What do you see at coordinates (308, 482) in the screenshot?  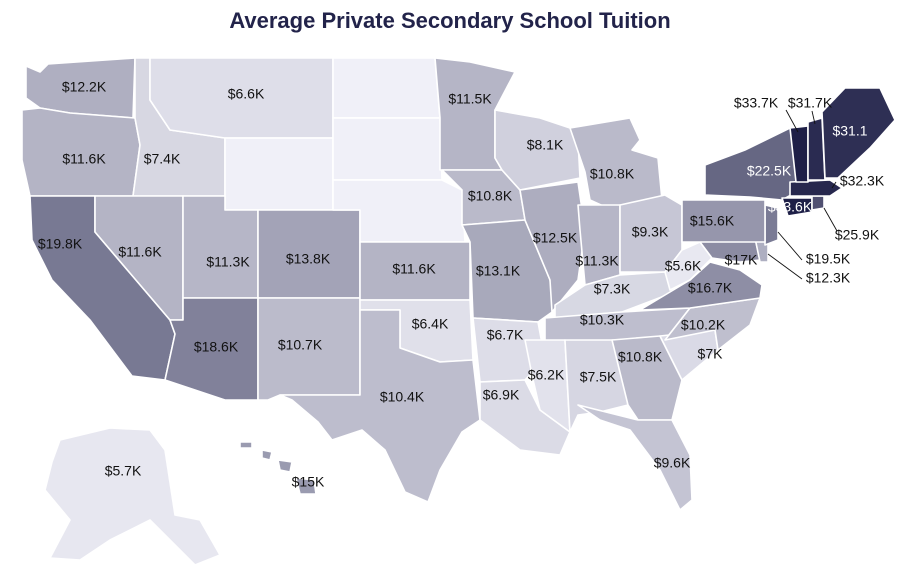 I see `state-label-hi: $15K` at bounding box center [308, 482].